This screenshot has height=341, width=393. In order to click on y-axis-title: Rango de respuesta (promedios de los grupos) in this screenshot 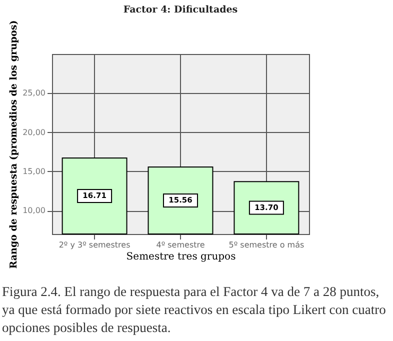, I will do `click(14, 144)`.